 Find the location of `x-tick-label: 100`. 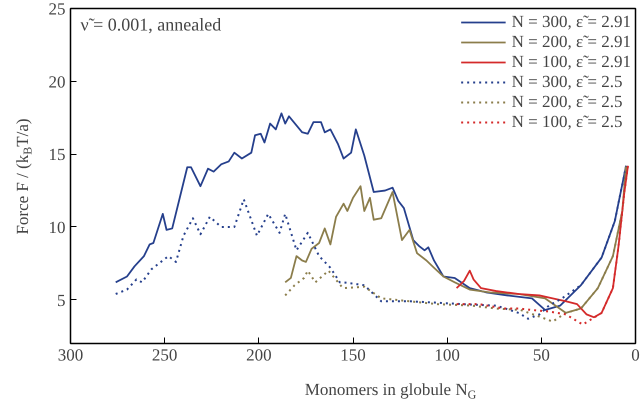

x-tick-label: 100 is located at coordinates (447, 355).